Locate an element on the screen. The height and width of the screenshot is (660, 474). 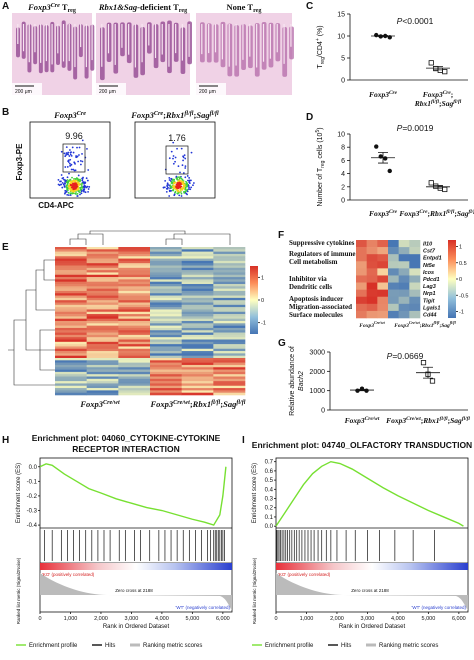
y-tick-label: 2000 is located at coordinates (317, 372).